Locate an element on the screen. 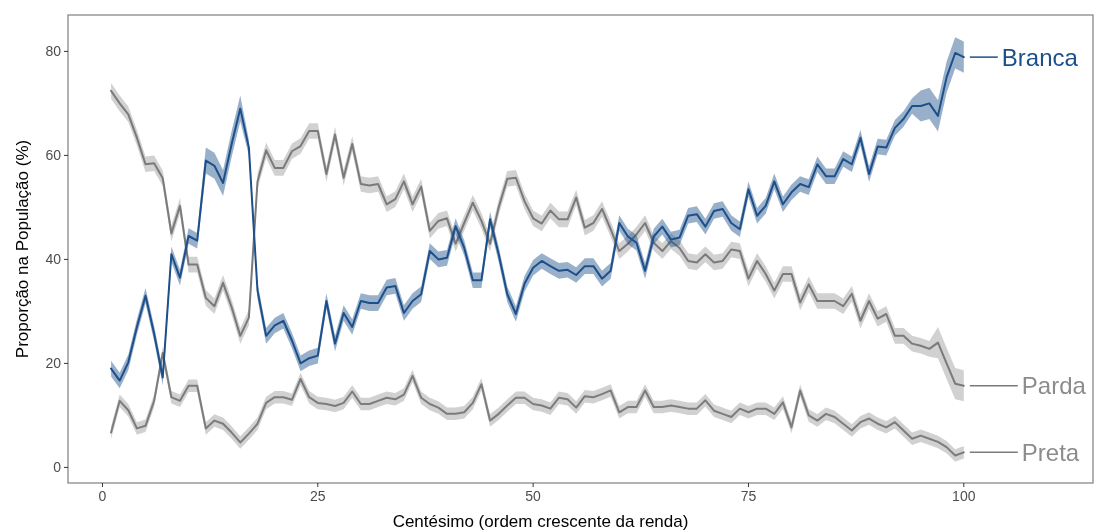 This screenshot has width=1095, height=532. legend-label: Parda is located at coordinates (1054, 386).